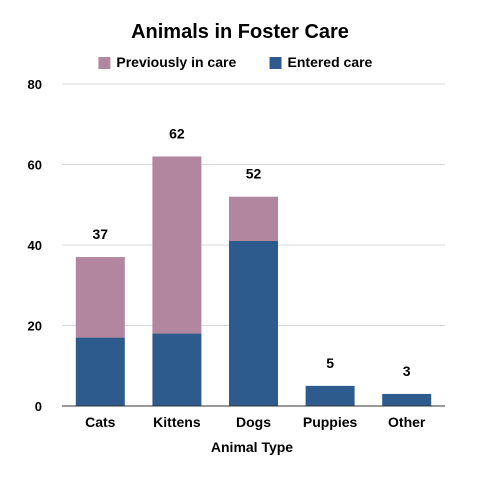  I want to click on bar-segment-kittens-previously, so click(177, 245).